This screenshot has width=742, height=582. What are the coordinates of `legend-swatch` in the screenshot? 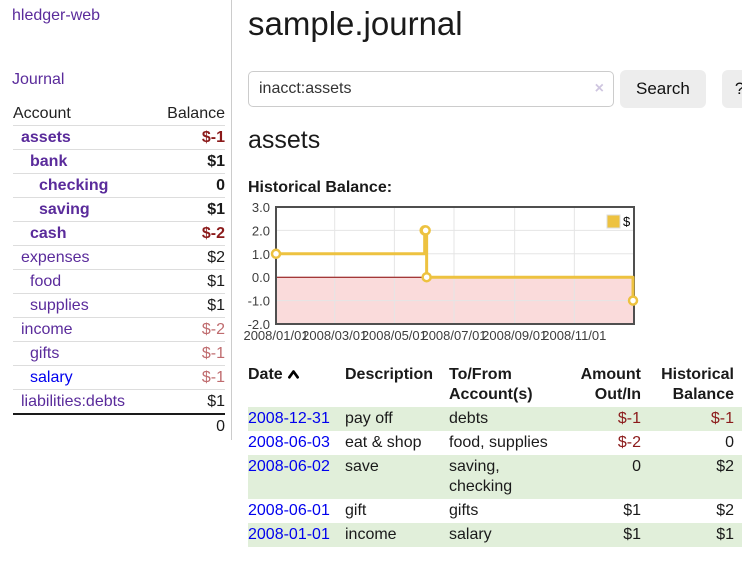 It's located at (613, 221).